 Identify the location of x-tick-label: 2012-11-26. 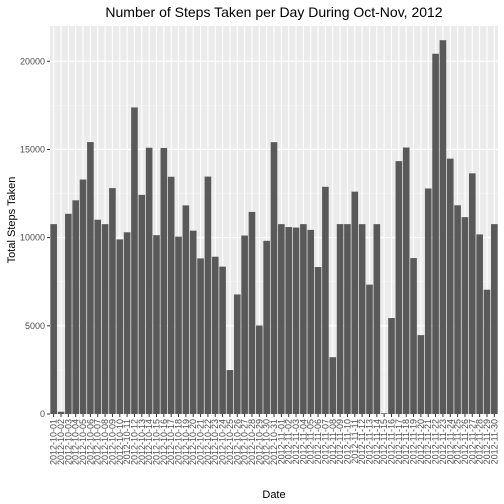
(465, 441).